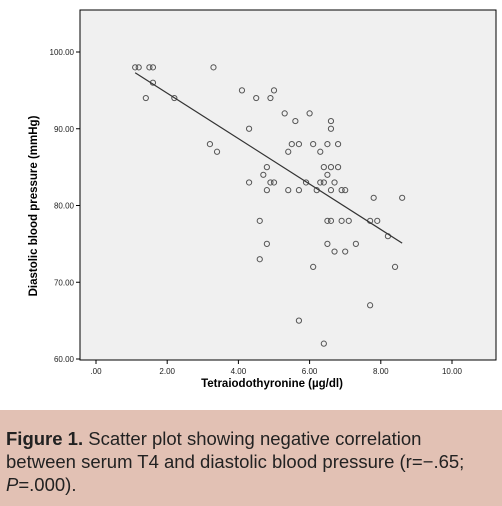 This screenshot has height=506, width=502. I want to click on y-tick-label: 100.00, so click(62, 52).